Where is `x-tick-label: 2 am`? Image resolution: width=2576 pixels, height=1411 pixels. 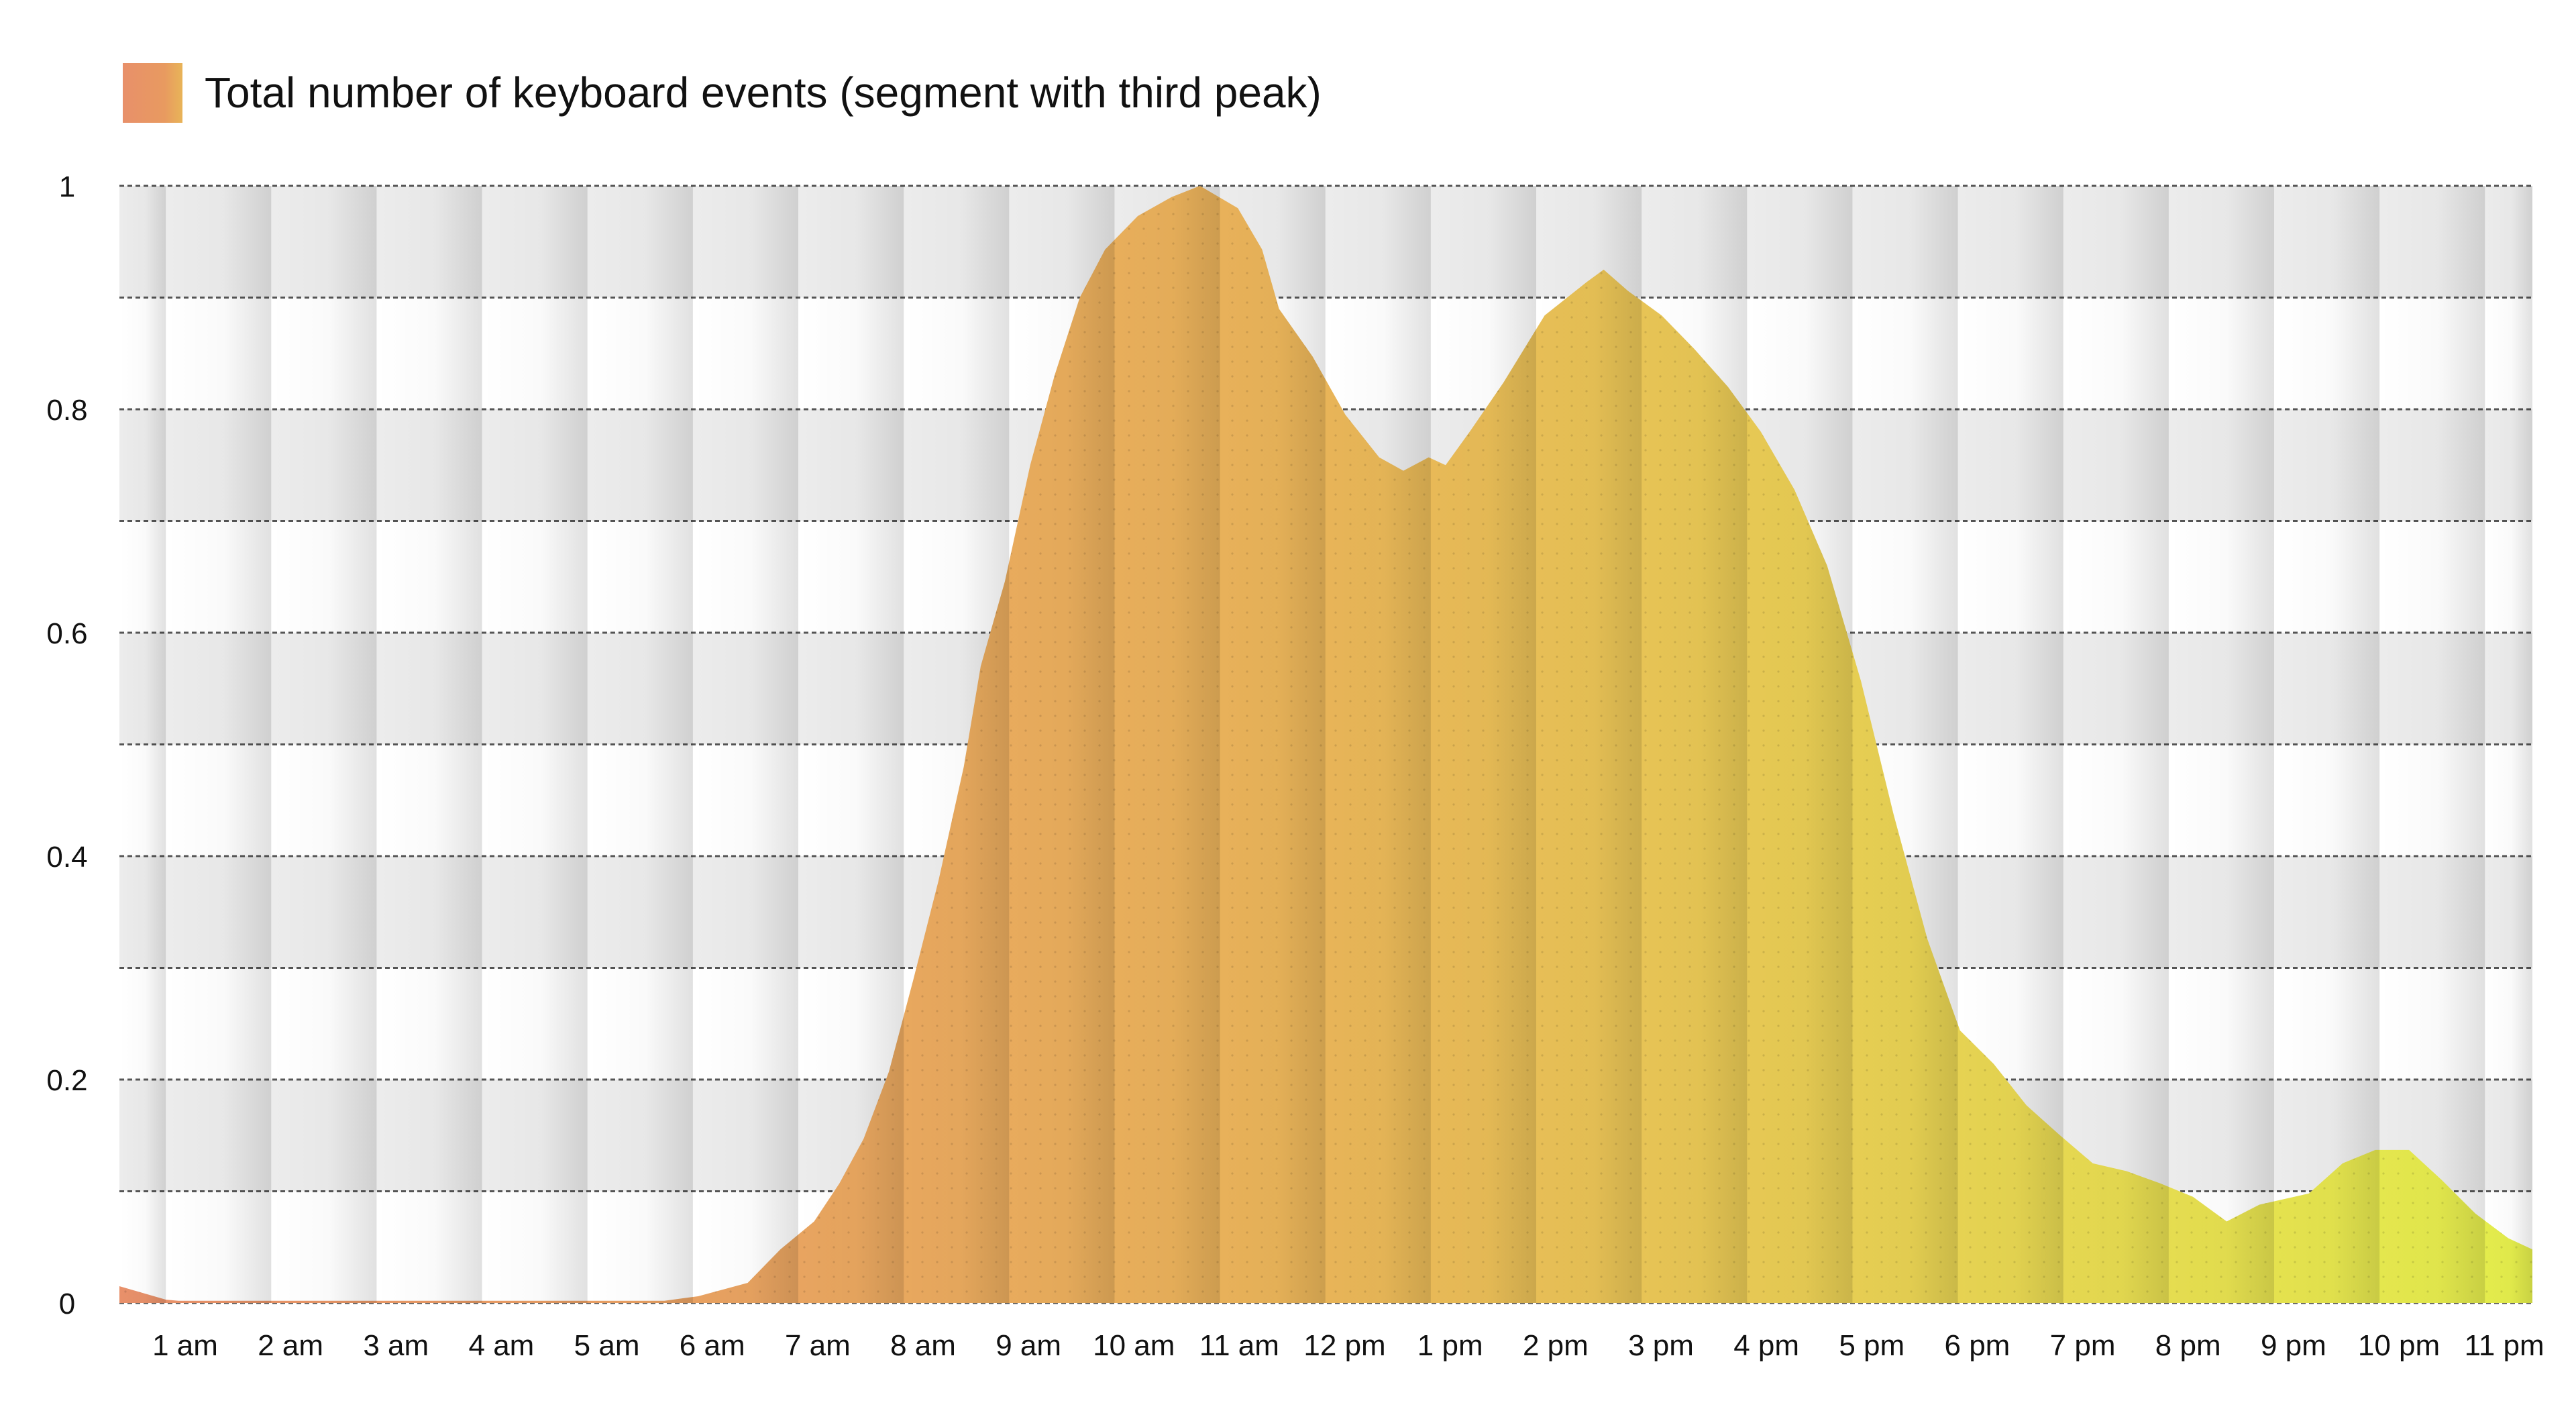 x-tick-label: 2 am is located at coordinates (290, 1345).